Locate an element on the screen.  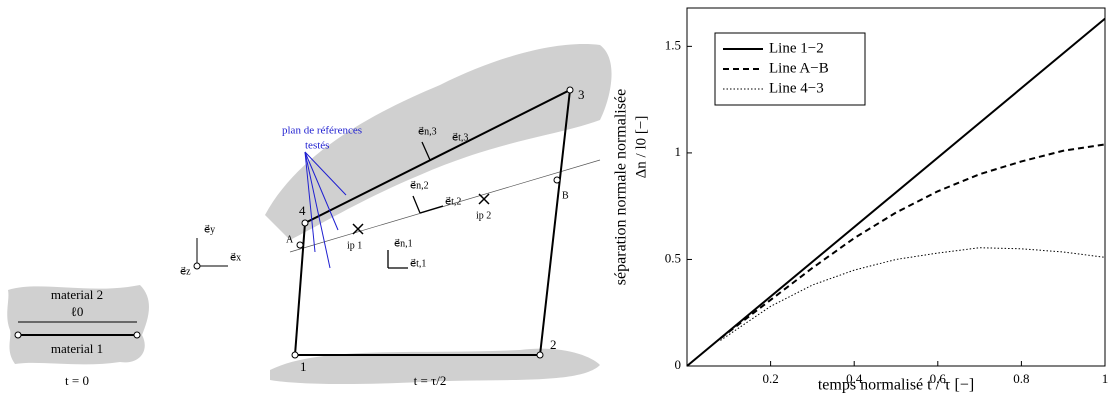
node-label: B is located at coordinates (565, 195).